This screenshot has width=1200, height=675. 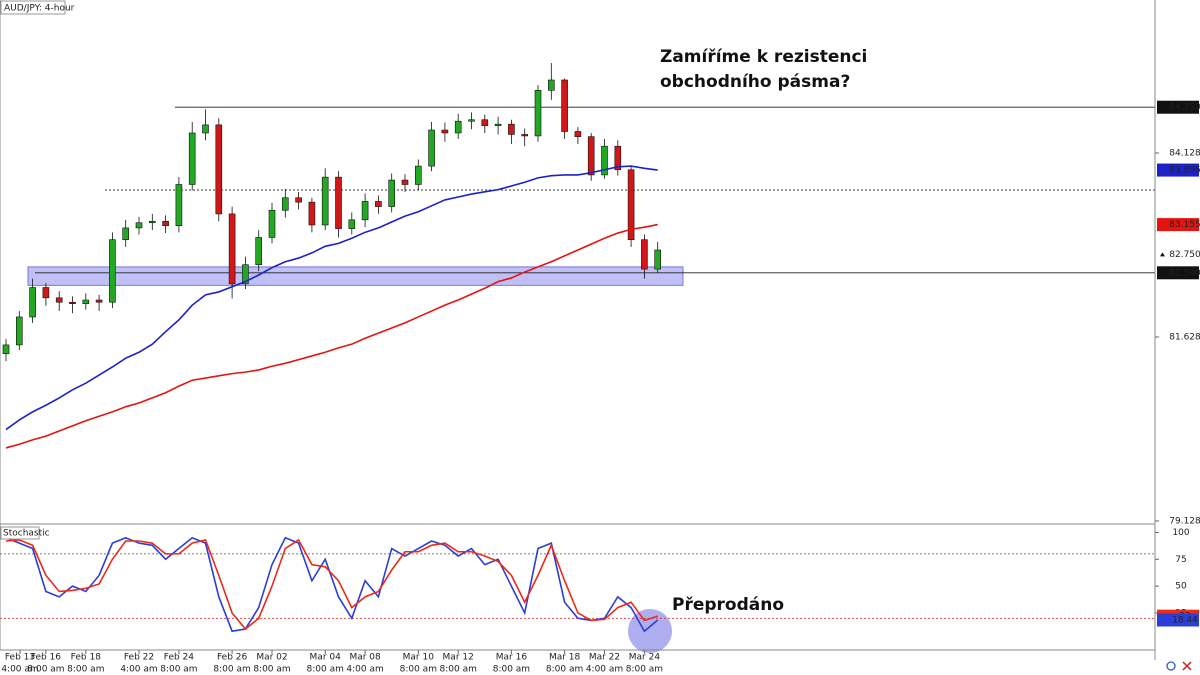 I want to click on stoch-tag: 18.44, so click(x=1185, y=620).